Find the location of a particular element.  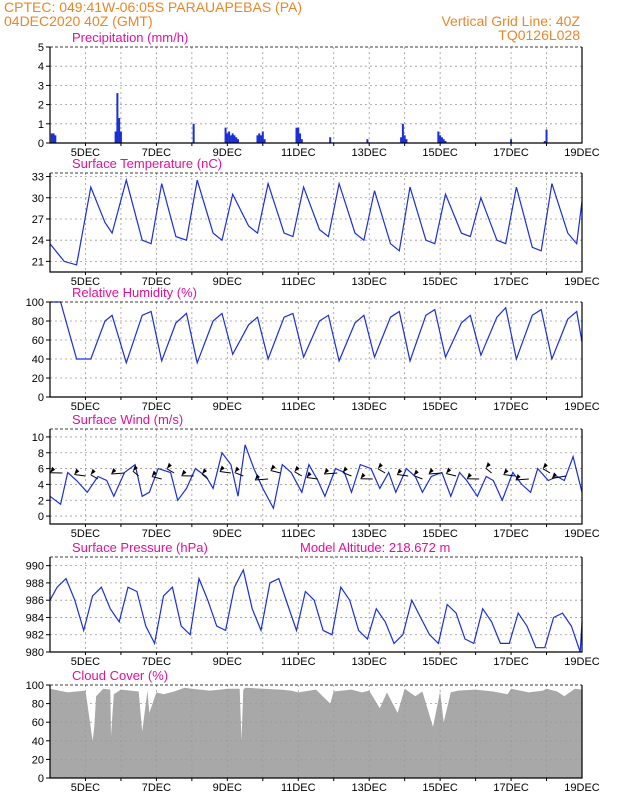

y-tick-label: 27 is located at coordinates (38, 220).